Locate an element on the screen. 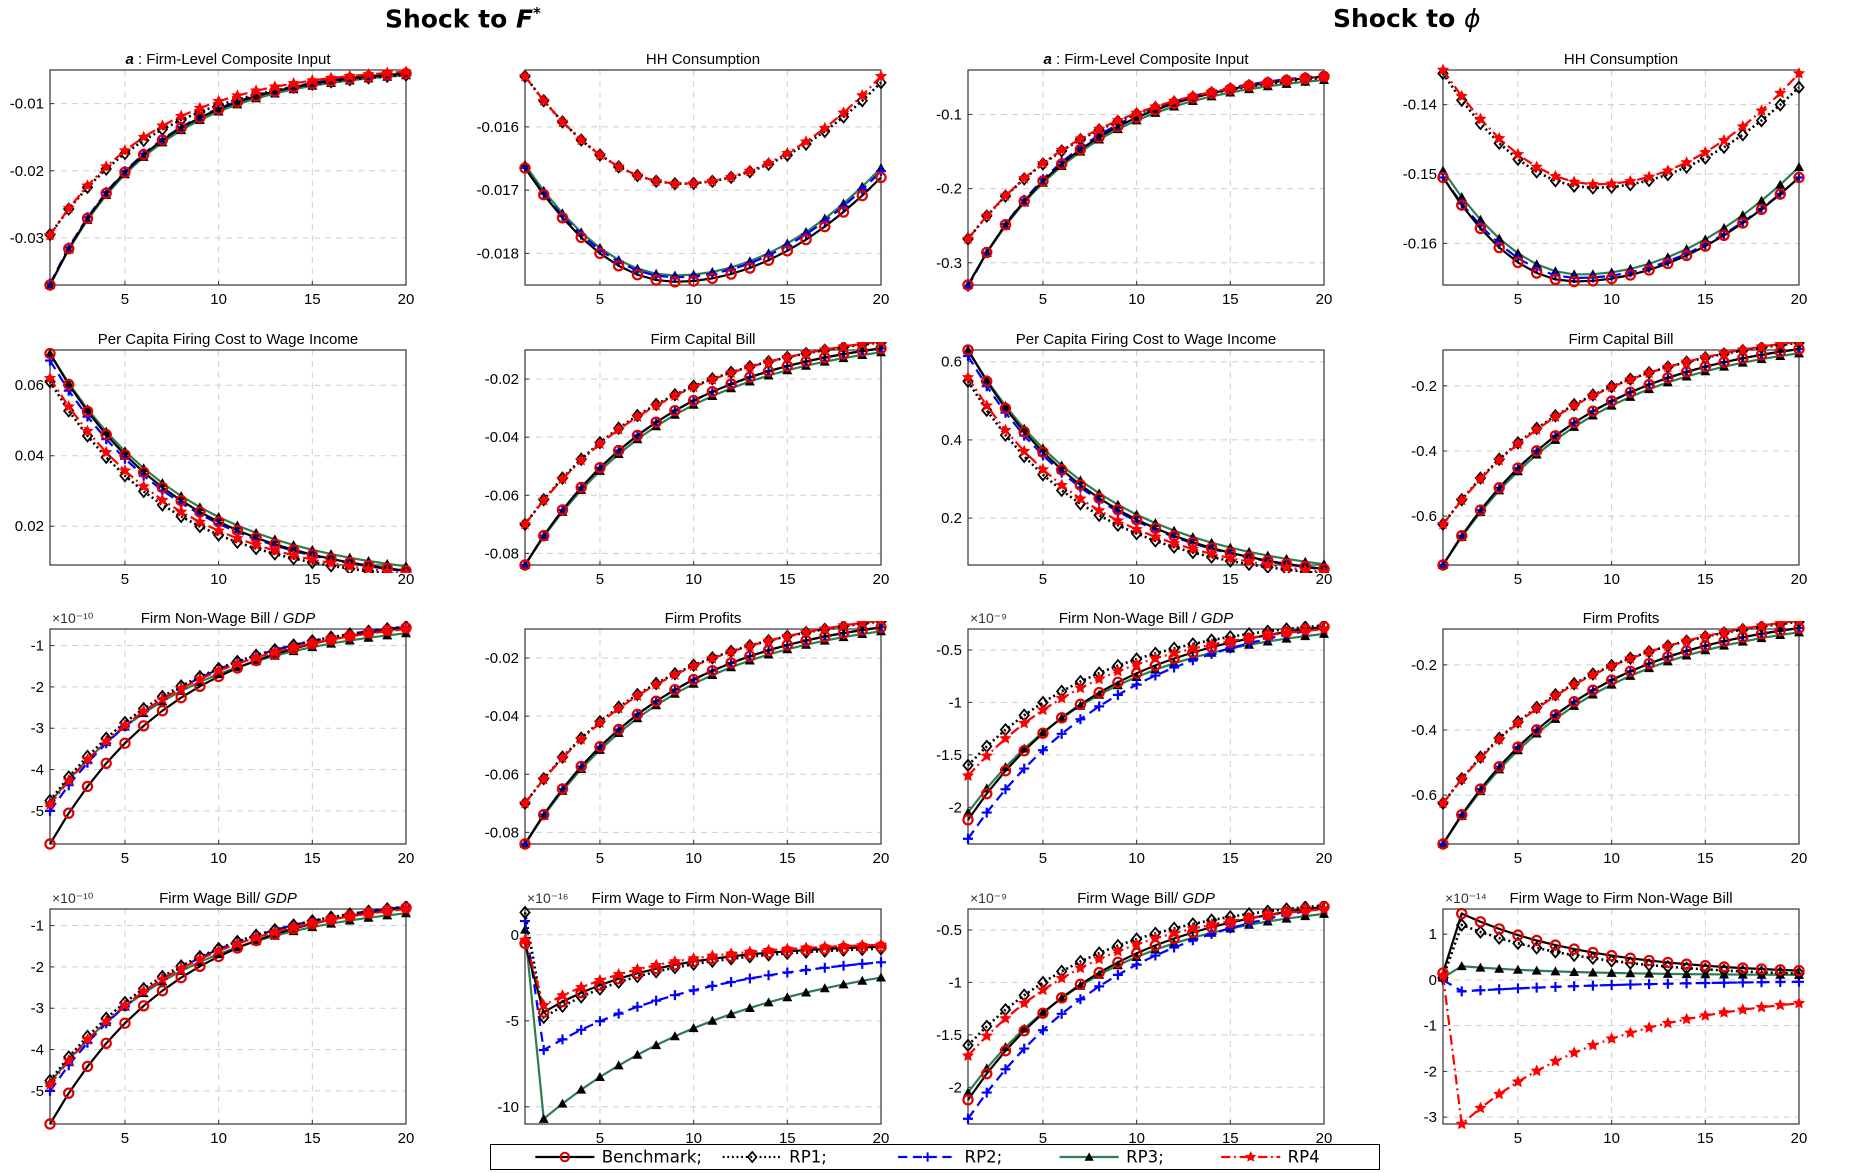 The width and height of the screenshot is (1872, 1173). series-rp4 is located at coordinates (701, 436).